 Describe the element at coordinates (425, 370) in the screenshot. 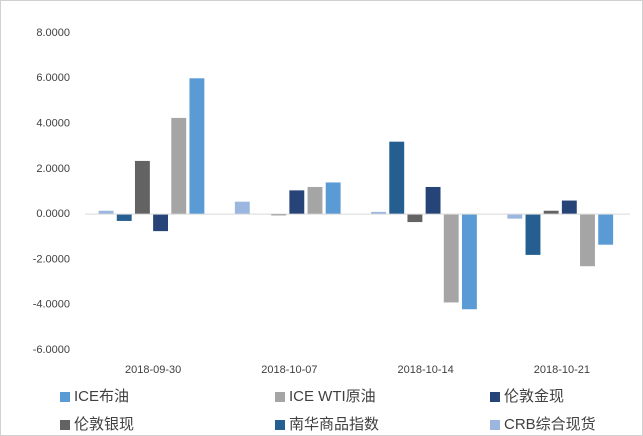

I see `x-tick-label: 2018-10-14` at that location.